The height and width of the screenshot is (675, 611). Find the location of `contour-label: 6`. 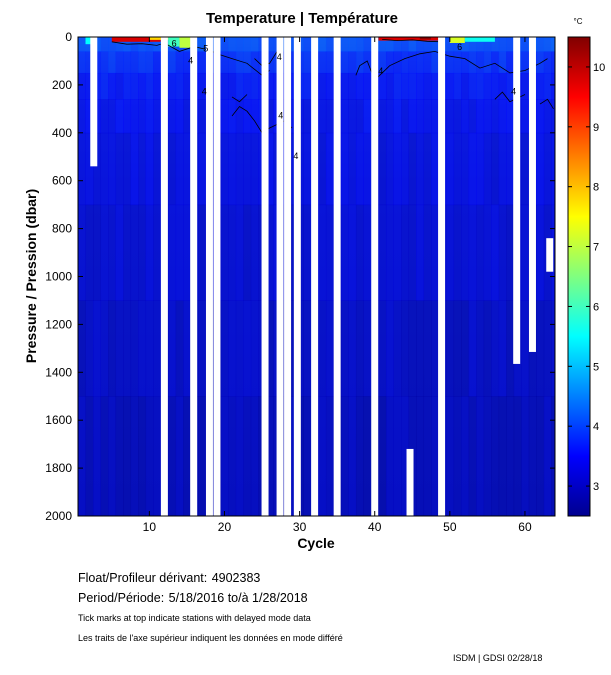

contour-label: 6 is located at coordinates (174, 44).